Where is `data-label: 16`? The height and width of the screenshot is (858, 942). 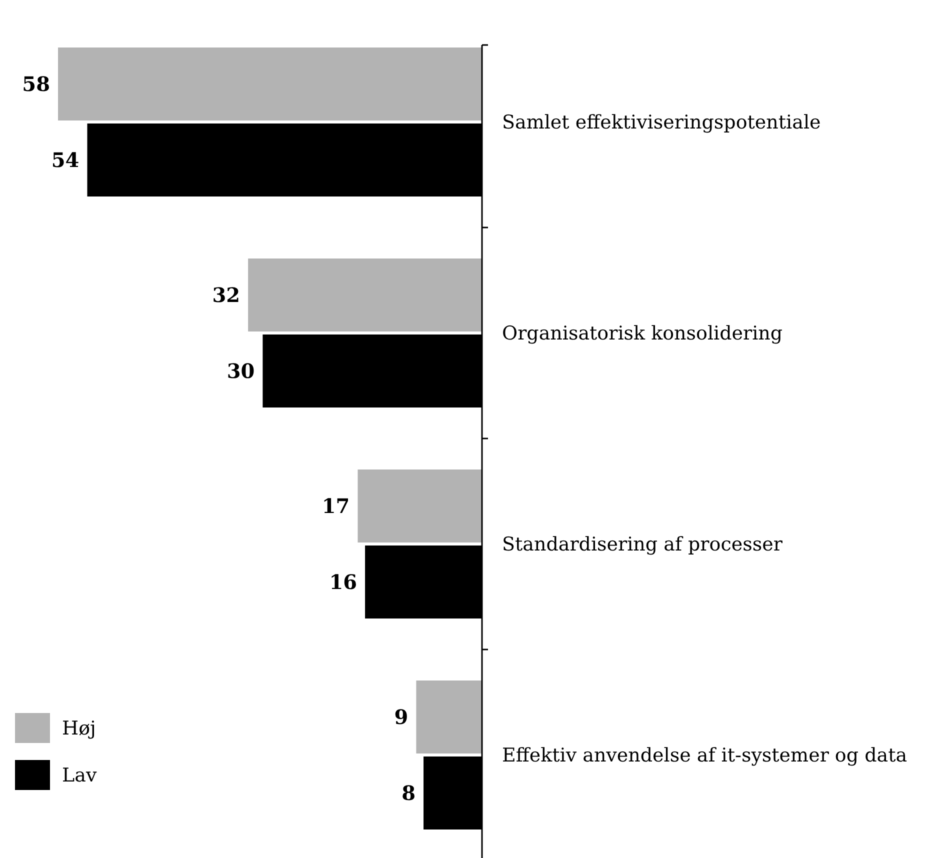
data-label: 16 is located at coordinates (343, 582).